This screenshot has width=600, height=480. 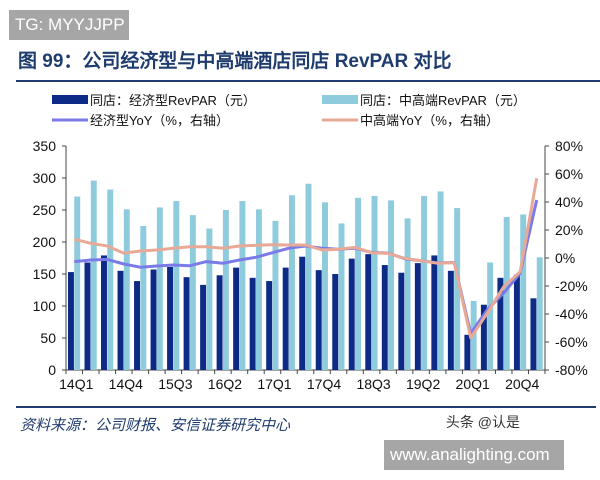 I want to click on midhigh-bar-18Q1, so click(x=341, y=296).